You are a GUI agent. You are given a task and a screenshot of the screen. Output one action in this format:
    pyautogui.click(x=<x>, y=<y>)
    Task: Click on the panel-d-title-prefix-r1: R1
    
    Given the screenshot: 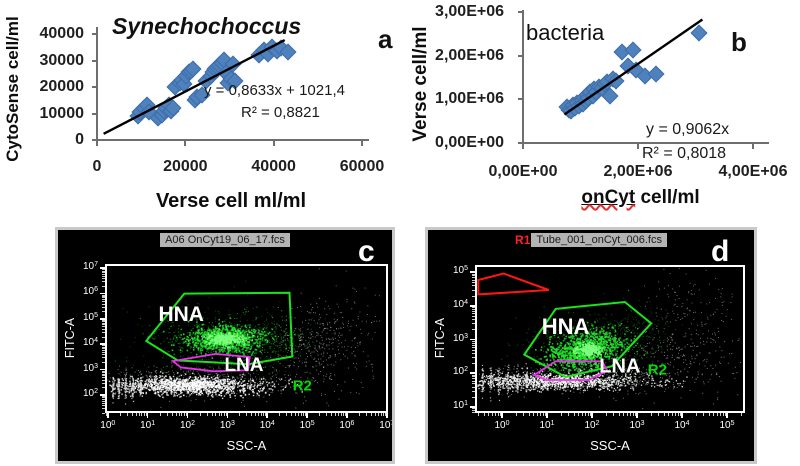 What is the action you would take?
    pyautogui.click(x=523, y=240)
    